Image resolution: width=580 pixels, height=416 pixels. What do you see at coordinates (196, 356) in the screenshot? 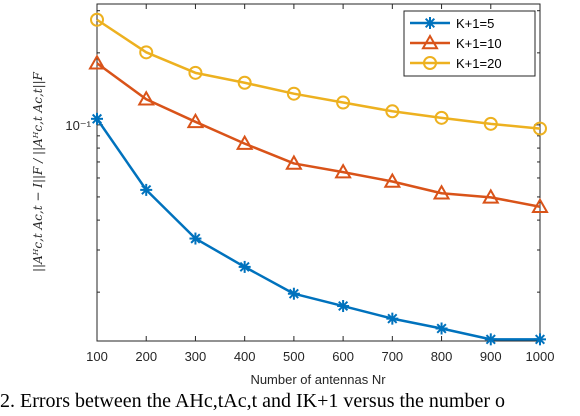
I see `x-tick-label: 300` at bounding box center [196, 356].